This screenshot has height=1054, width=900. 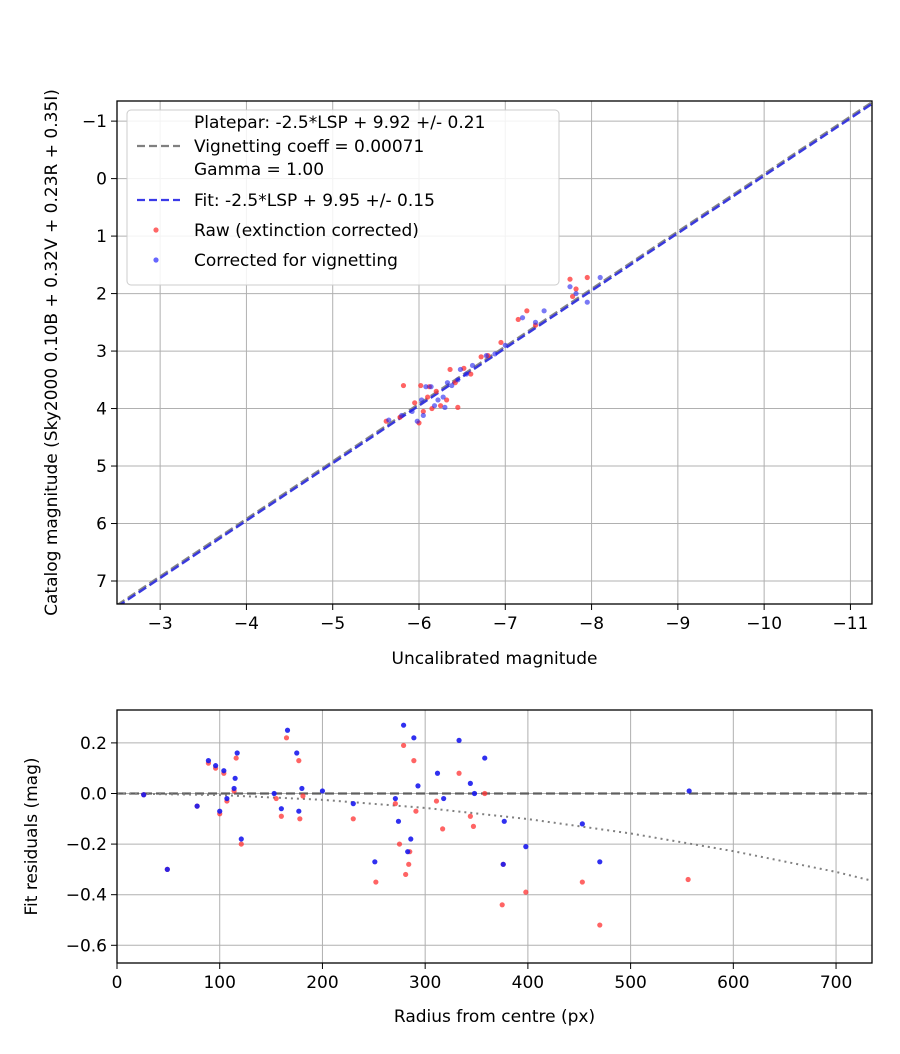 What do you see at coordinates (314, 201) in the screenshot?
I see `legend-label: Fit: -2.5*LSP + 9.95 +/- 0.15` at bounding box center [314, 201].